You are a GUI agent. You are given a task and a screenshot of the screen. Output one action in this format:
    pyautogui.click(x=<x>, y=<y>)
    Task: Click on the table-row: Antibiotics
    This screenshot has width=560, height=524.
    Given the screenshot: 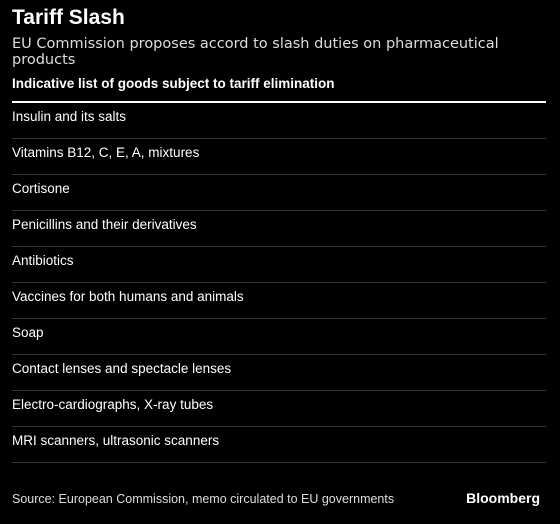 What is the action you would take?
    pyautogui.click(x=279, y=265)
    